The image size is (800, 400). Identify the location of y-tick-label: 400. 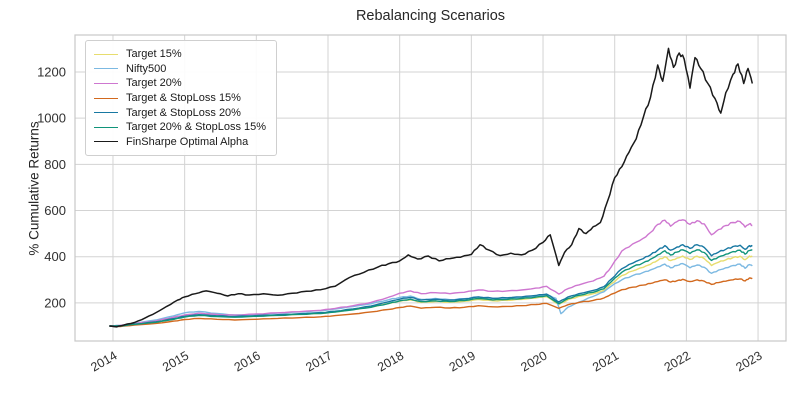
(55, 256).